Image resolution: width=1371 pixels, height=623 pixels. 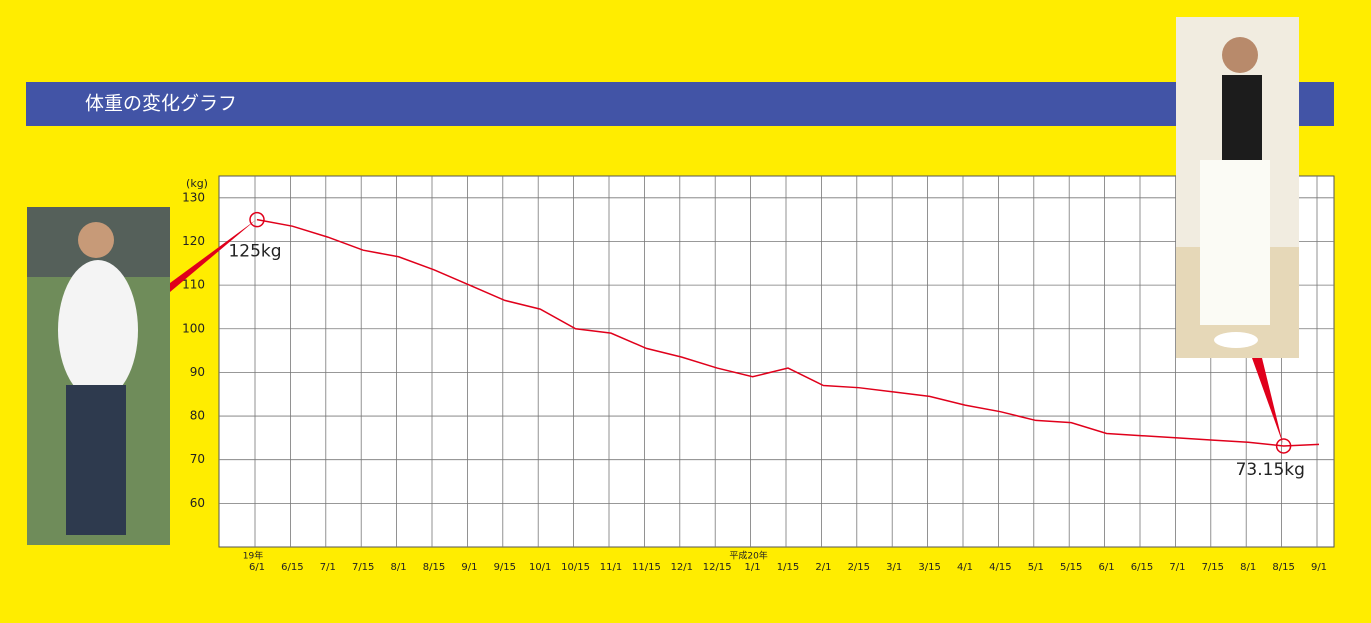 What do you see at coordinates (505, 567) in the screenshot?
I see `x-tick-label: 9/15` at bounding box center [505, 567].